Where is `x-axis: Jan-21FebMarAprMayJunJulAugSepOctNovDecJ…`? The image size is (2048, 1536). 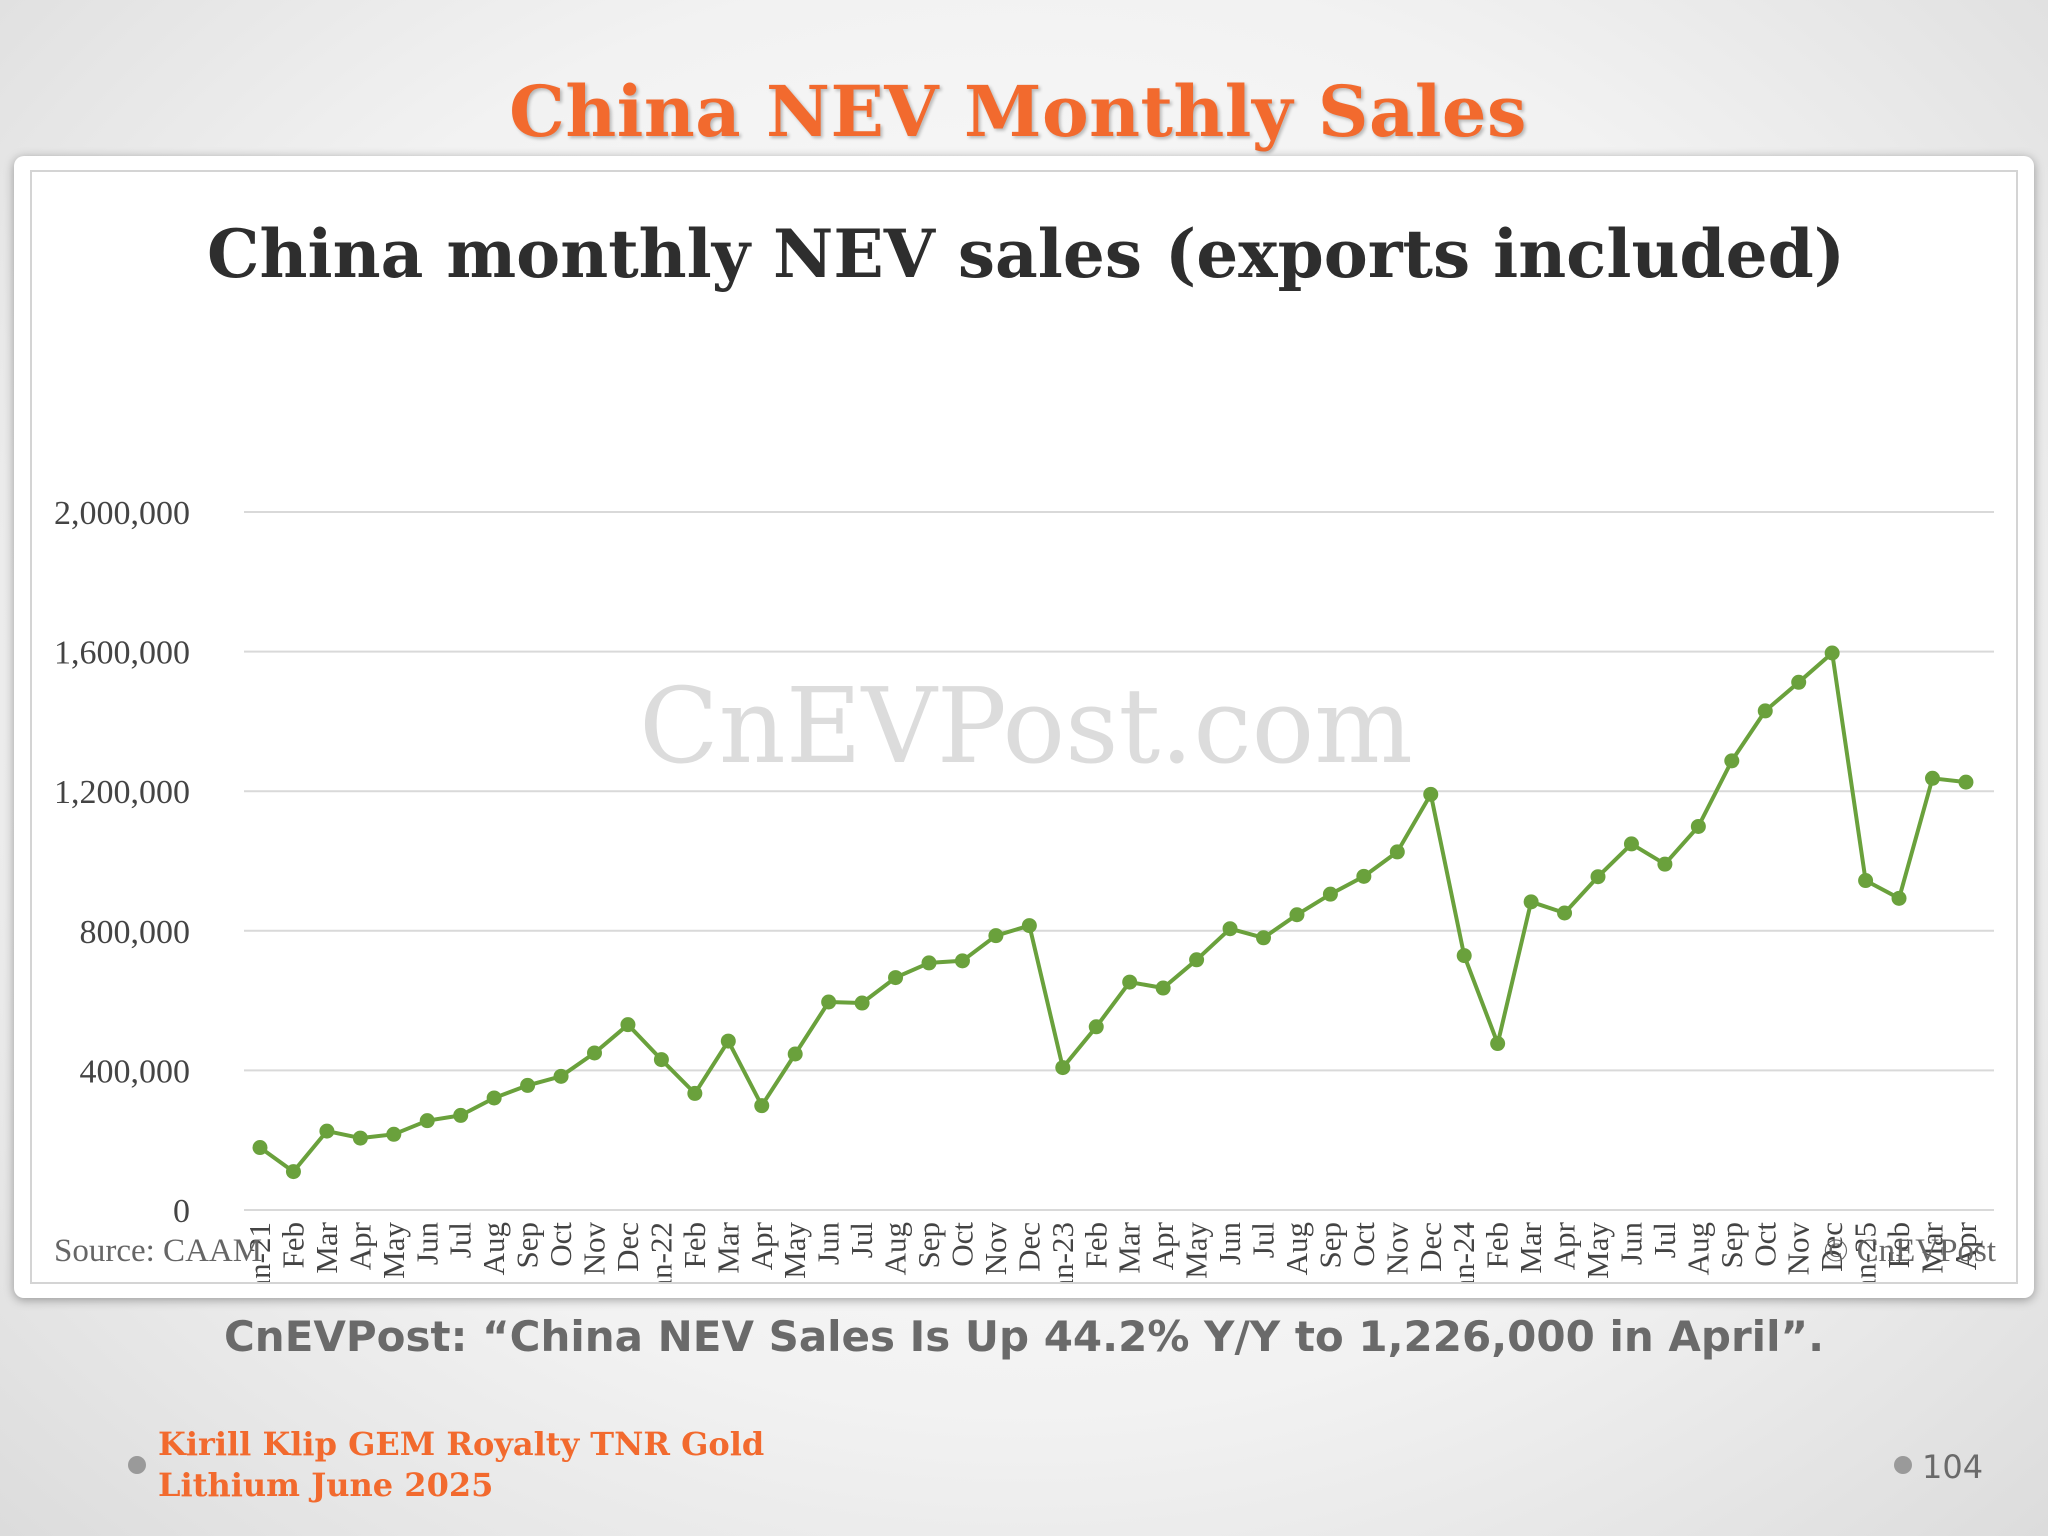 x-axis: Jan-21FebMarAprMayJunJulAugSepOctNovDecJ… is located at coordinates (1112, 1251).